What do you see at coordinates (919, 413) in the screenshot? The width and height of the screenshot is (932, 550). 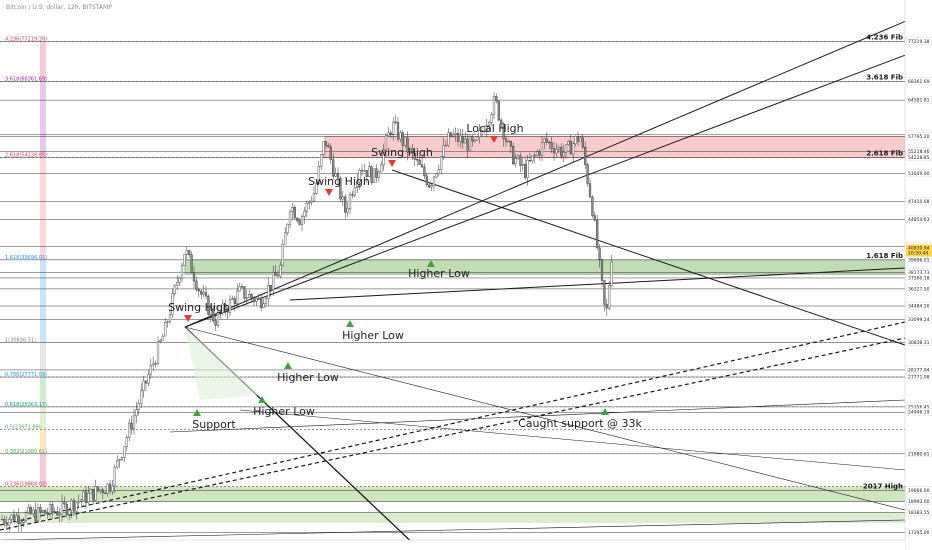 I see `price-tag-label: 24946.19` at bounding box center [919, 413].